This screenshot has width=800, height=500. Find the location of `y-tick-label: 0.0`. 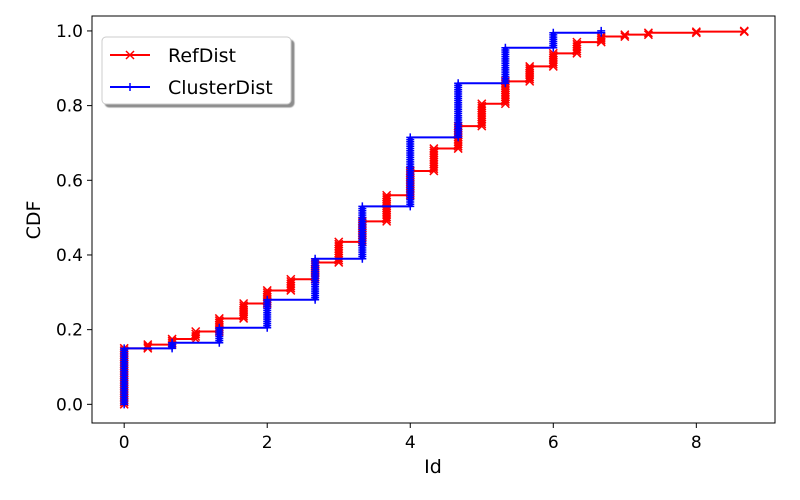

y-tick-label: 0.0 is located at coordinates (69, 405).